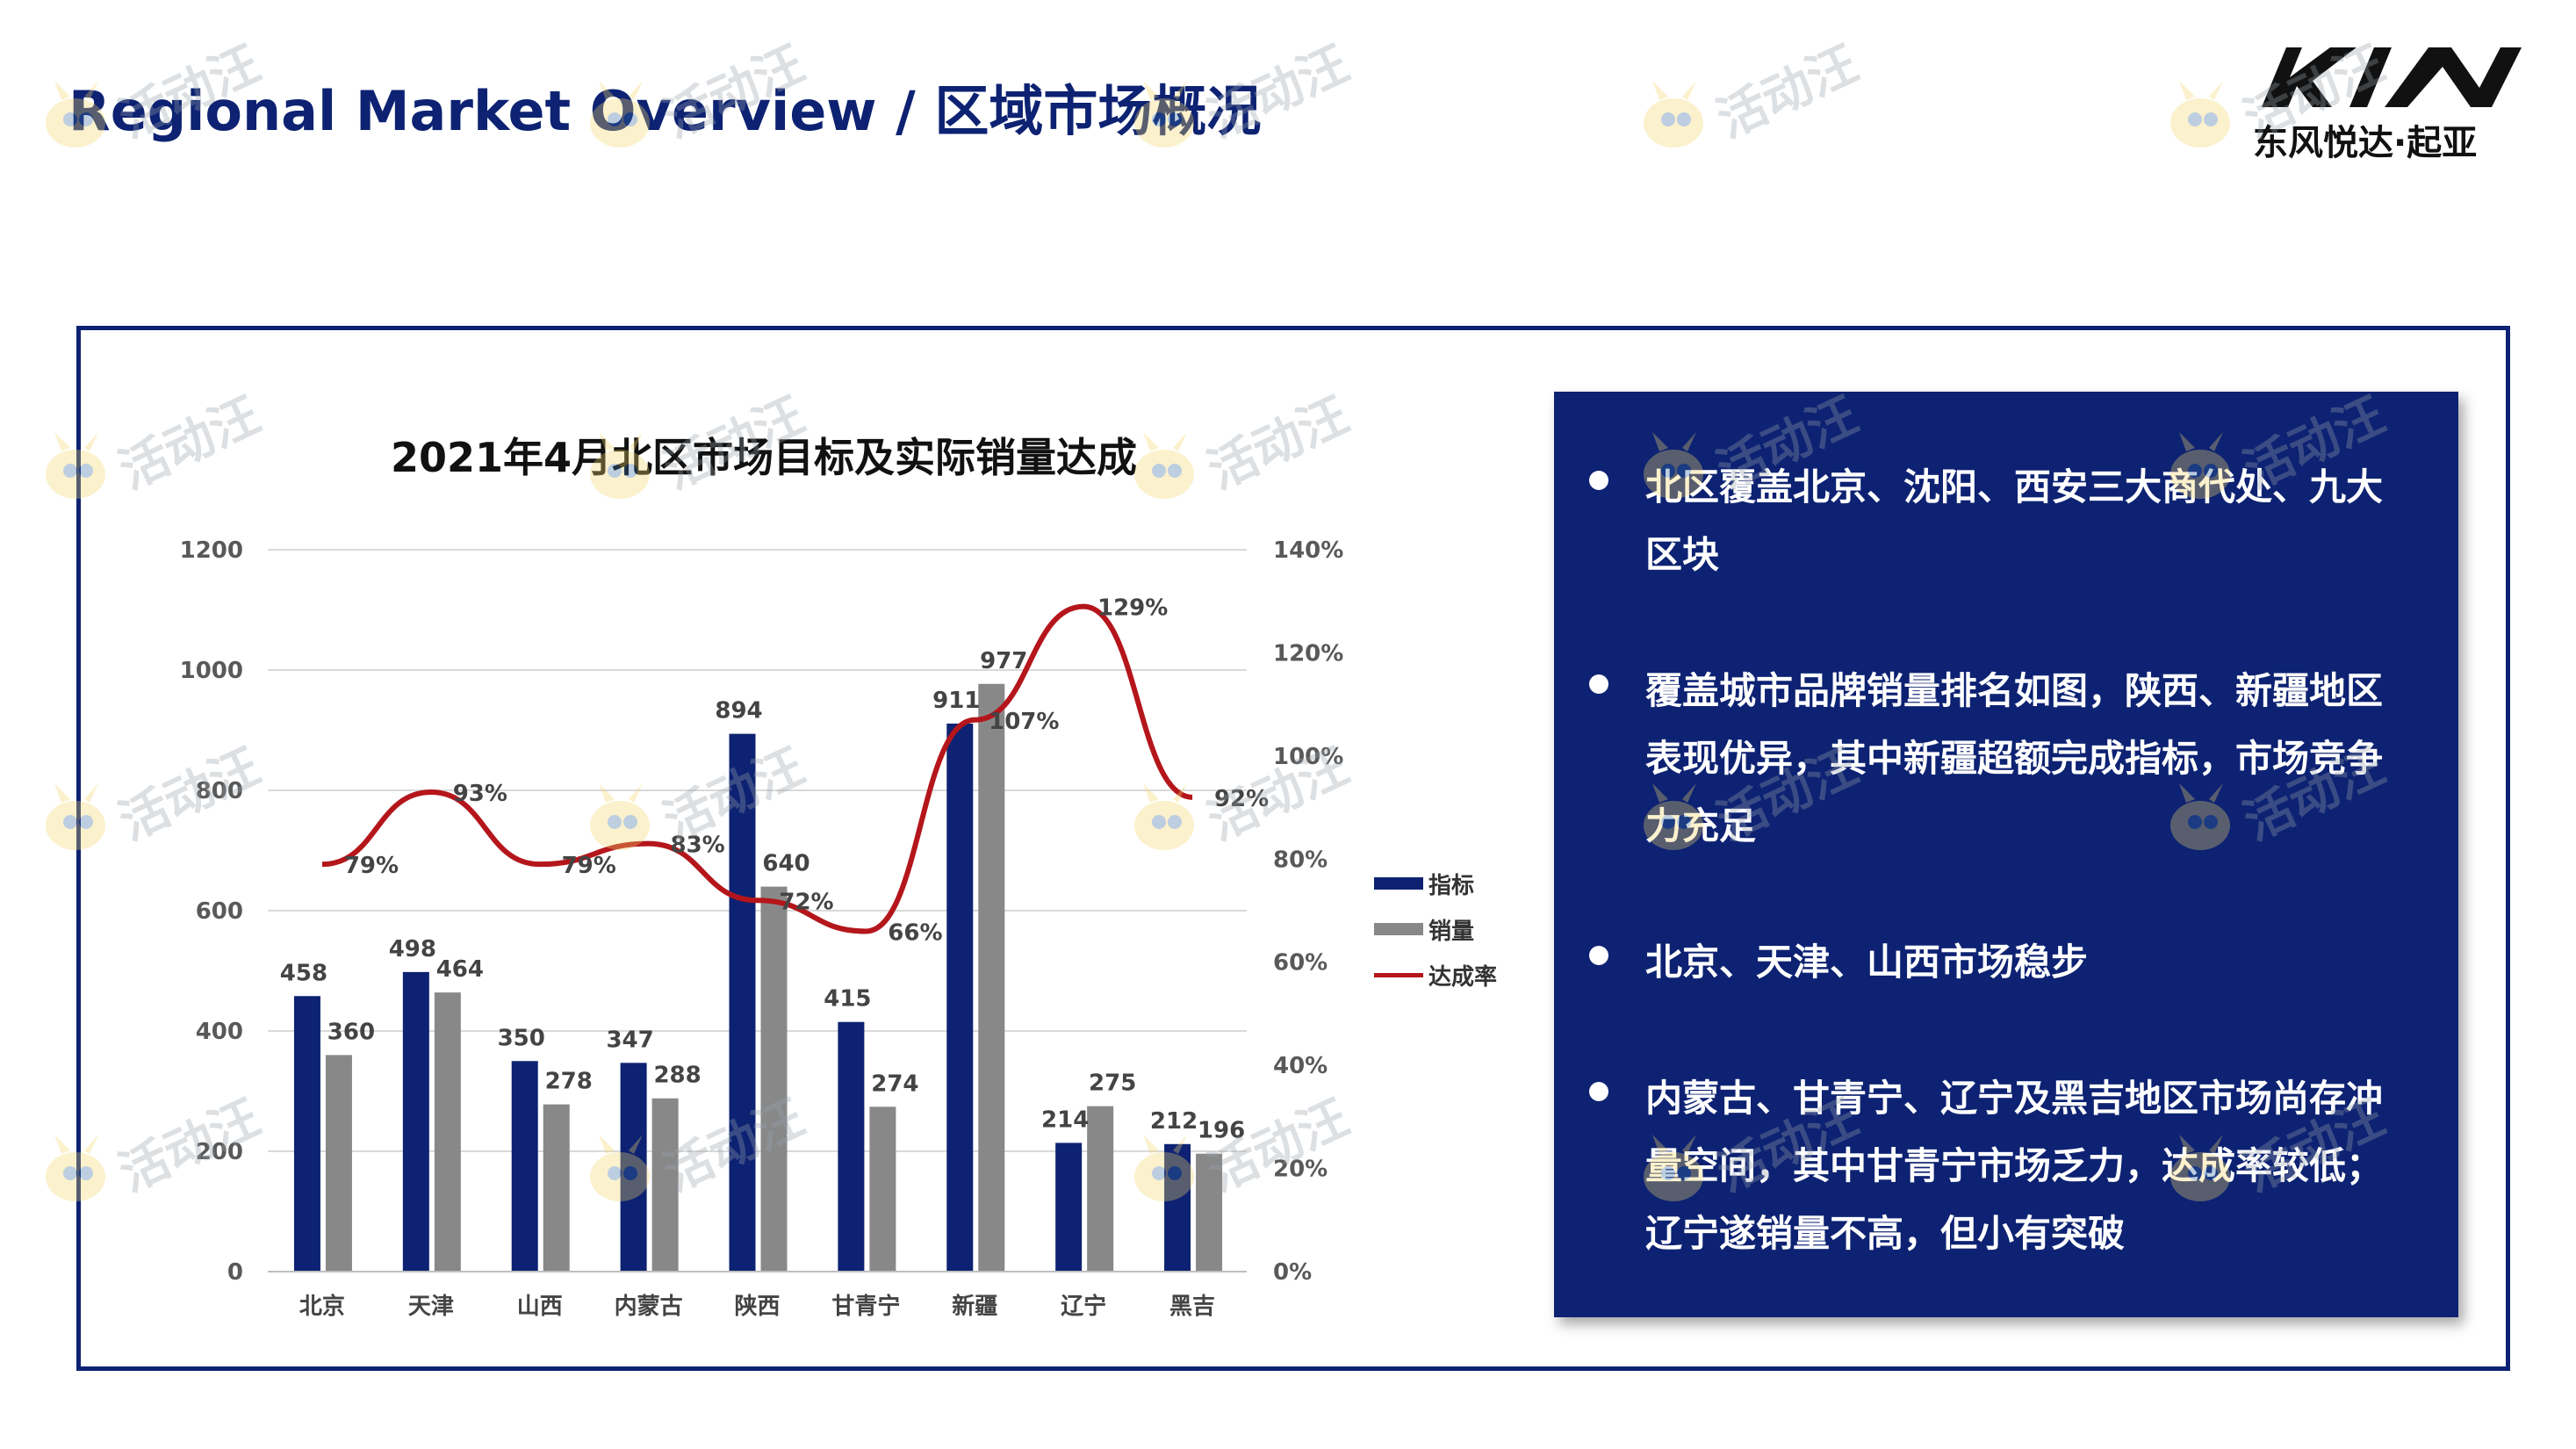  Describe the element at coordinates (757, 769) in the screenshot. I see `rate-line` at that location.